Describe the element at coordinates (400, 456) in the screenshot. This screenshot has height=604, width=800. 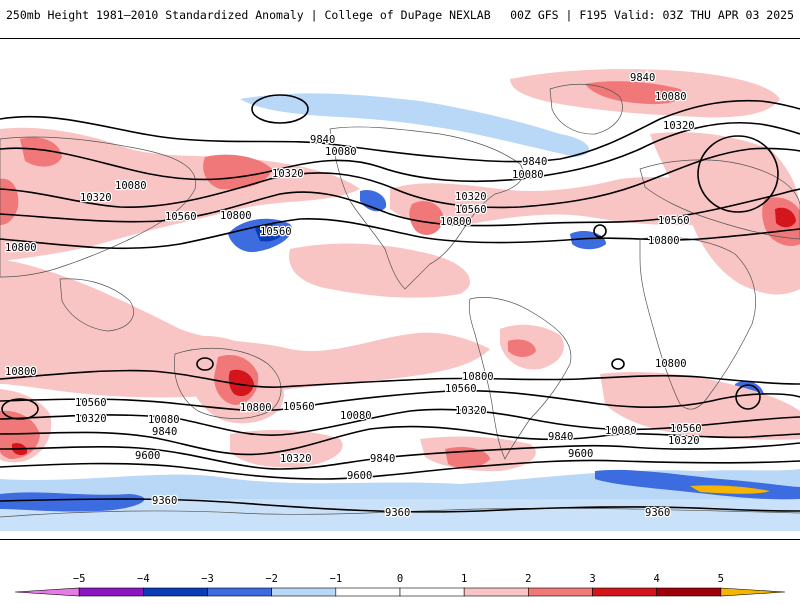
I see `contour-9840-south` at that location.